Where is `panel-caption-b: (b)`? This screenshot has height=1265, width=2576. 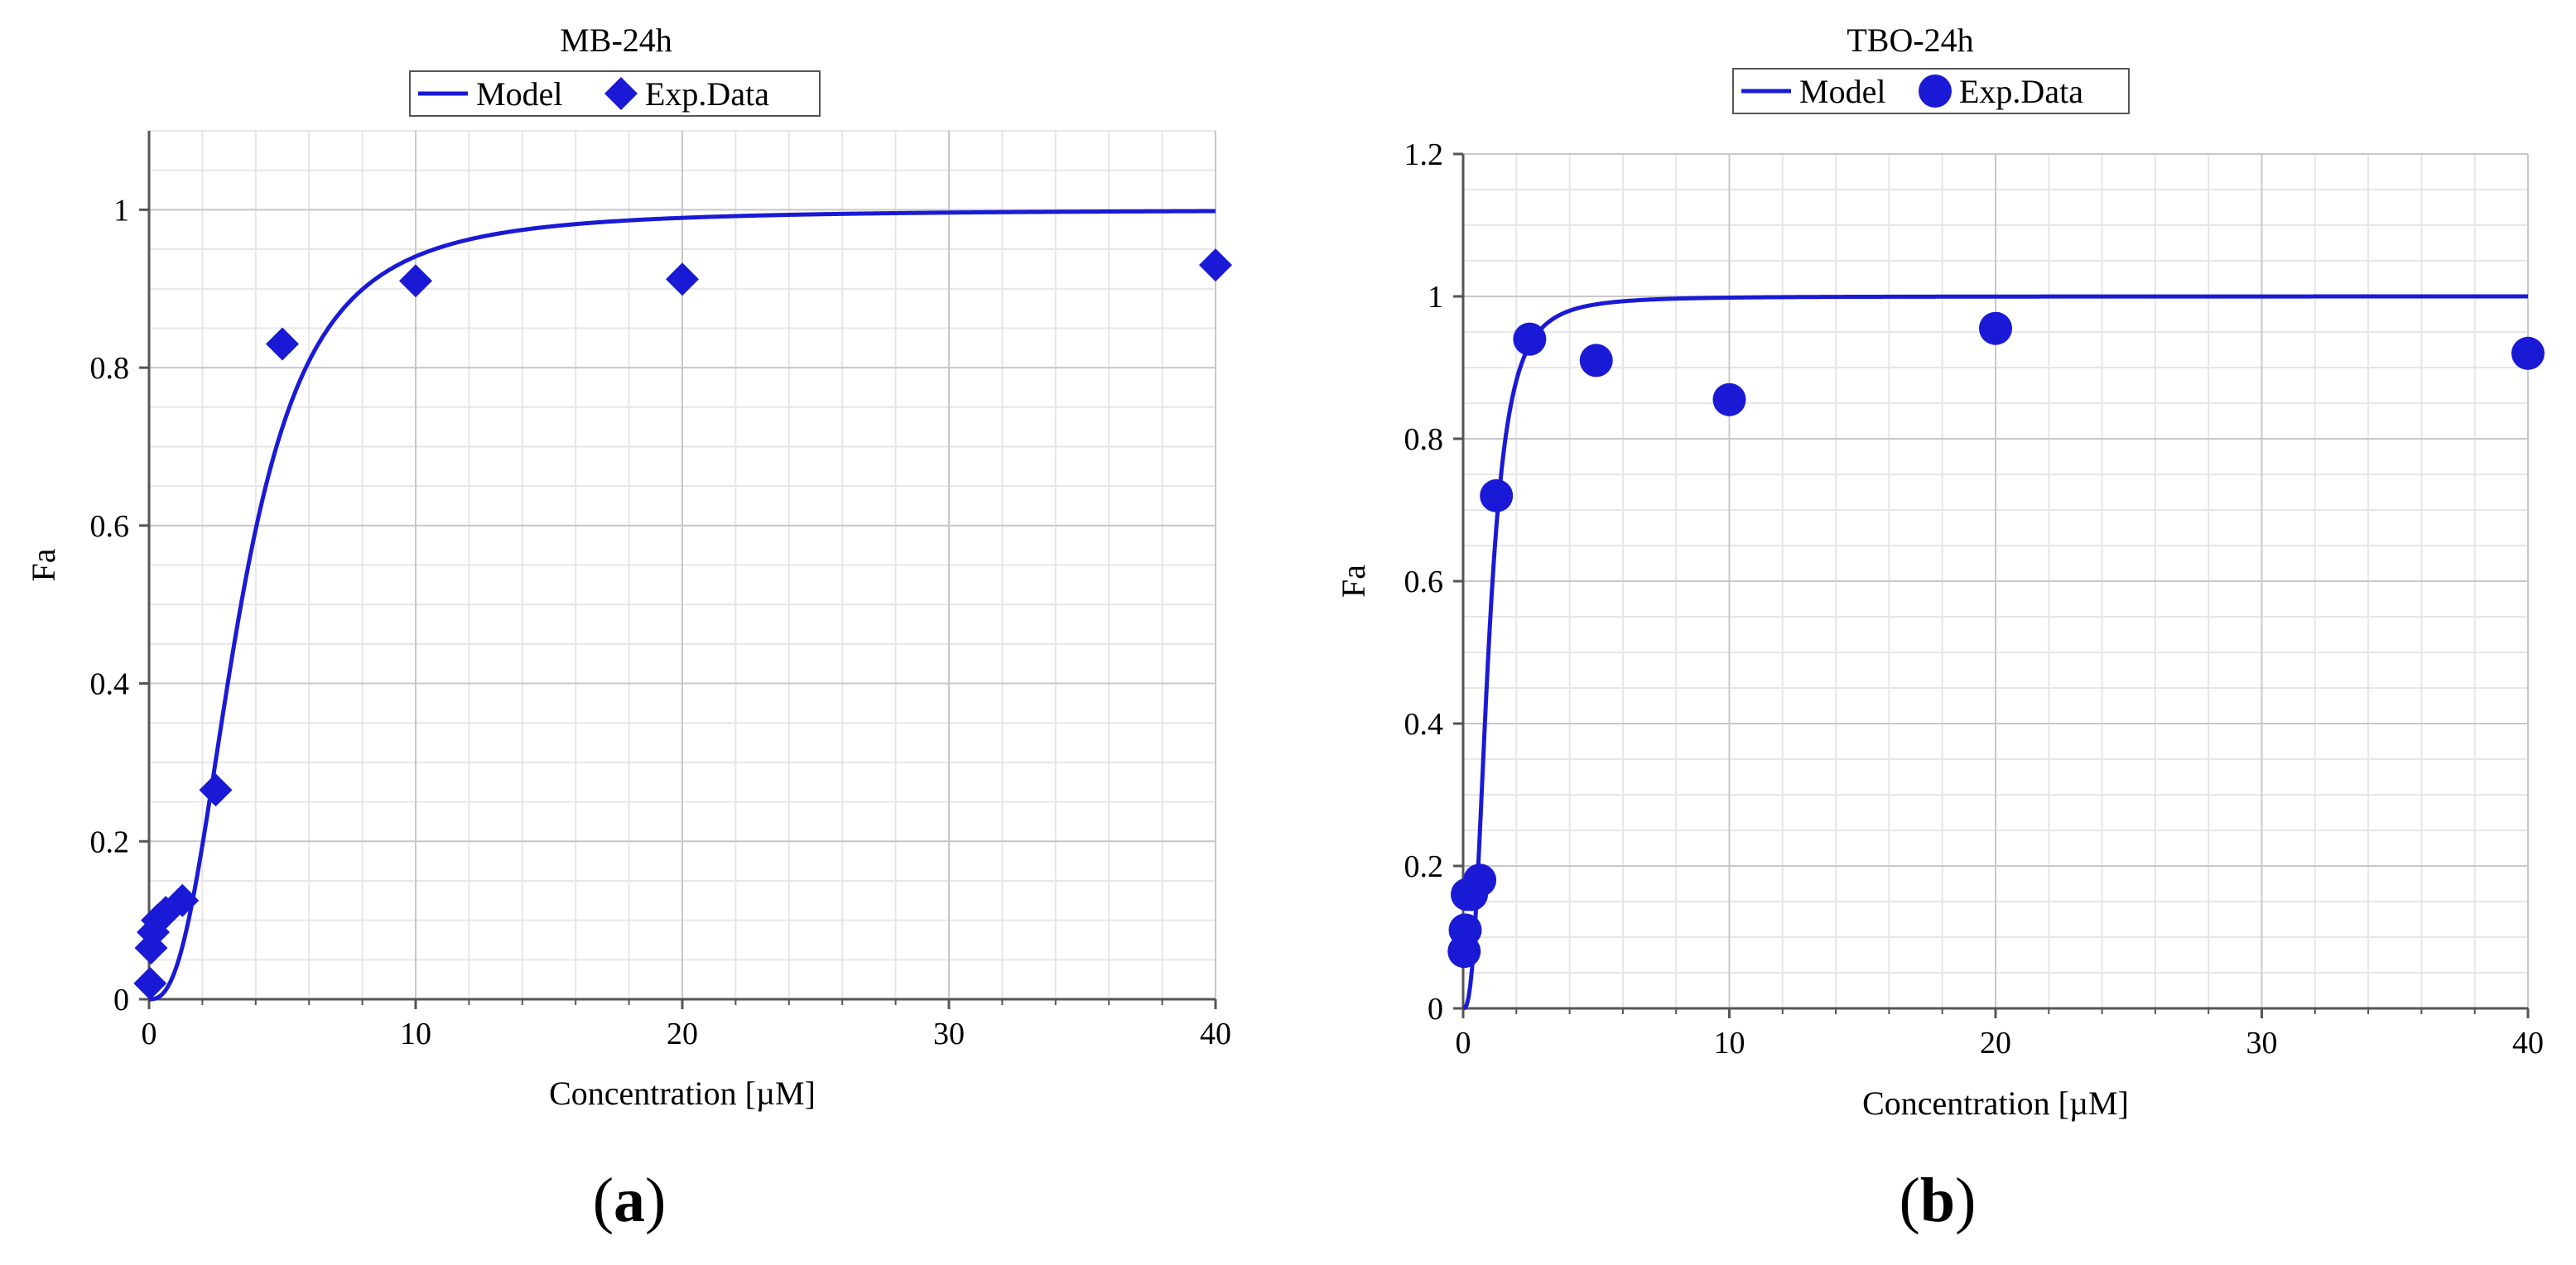 panel-caption-b: (b) is located at coordinates (1938, 1200).